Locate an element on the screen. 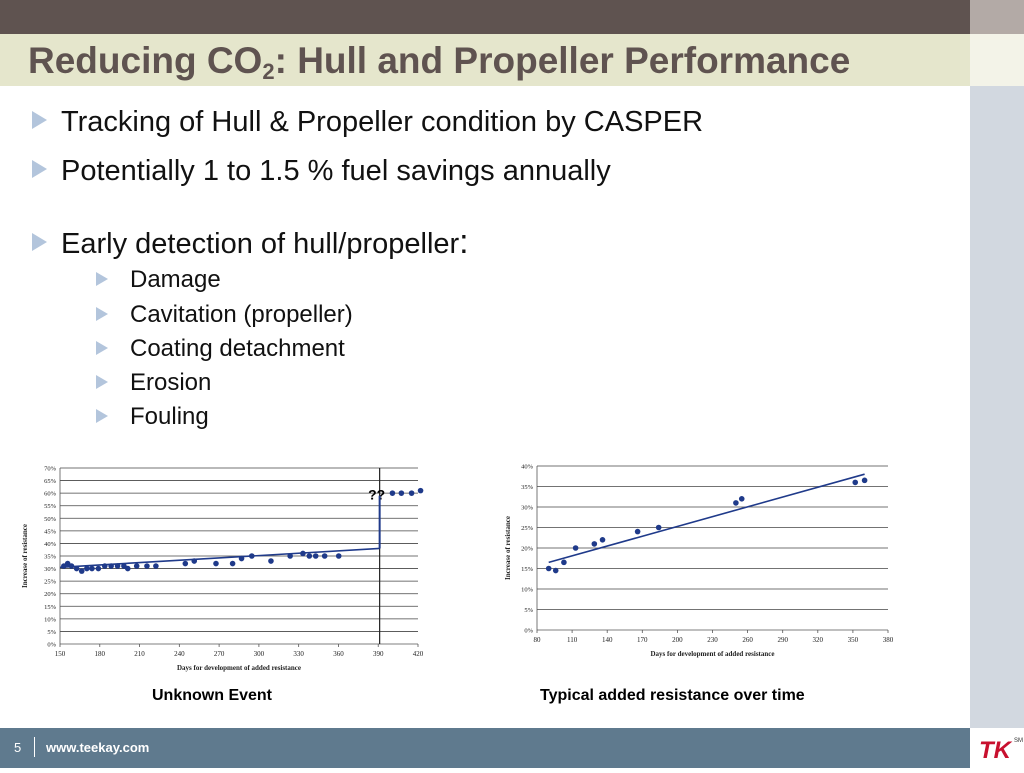 Image resolution: width=1024 pixels, height=773 pixels. y-tick-label: 60% is located at coordinates (50, 494).